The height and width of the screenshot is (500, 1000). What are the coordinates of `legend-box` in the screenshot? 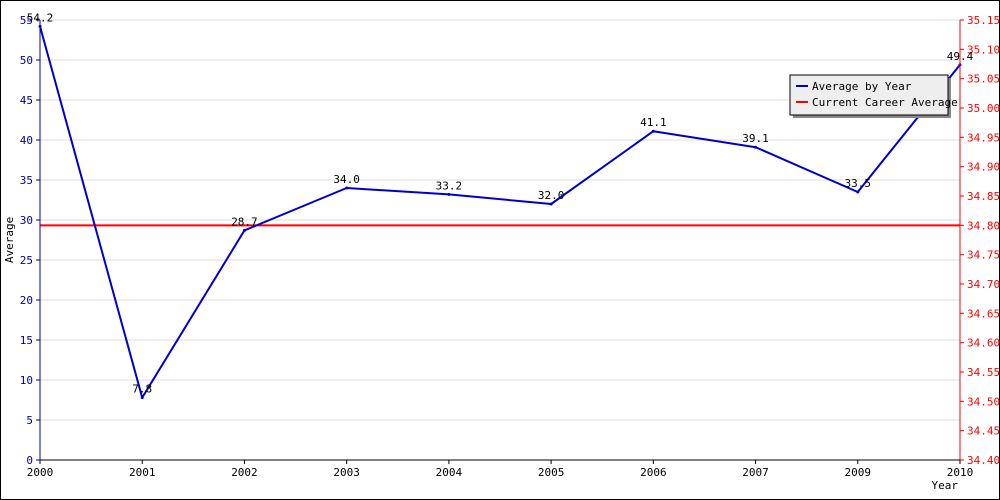 It's located at (869, 95).